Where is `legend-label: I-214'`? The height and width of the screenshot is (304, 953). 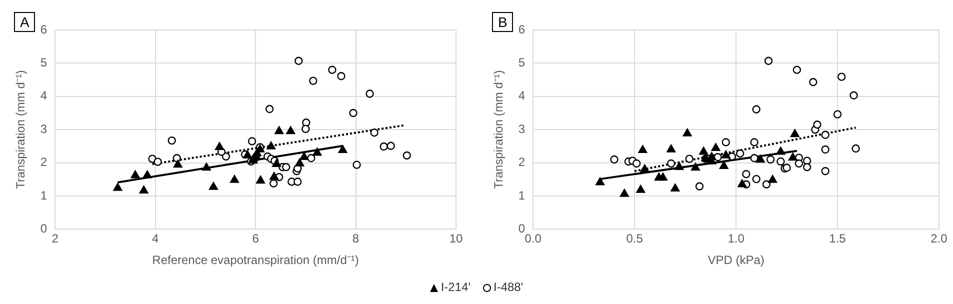 legend-label: I-214' is located at coordinates (455, 287).